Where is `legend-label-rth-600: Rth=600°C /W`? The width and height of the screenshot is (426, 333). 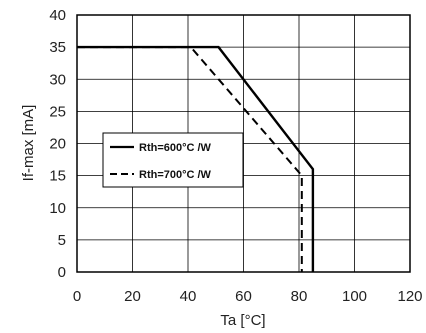
legend-label-rth-600: Rth=600°C /W is located at coordinates (175, 148).